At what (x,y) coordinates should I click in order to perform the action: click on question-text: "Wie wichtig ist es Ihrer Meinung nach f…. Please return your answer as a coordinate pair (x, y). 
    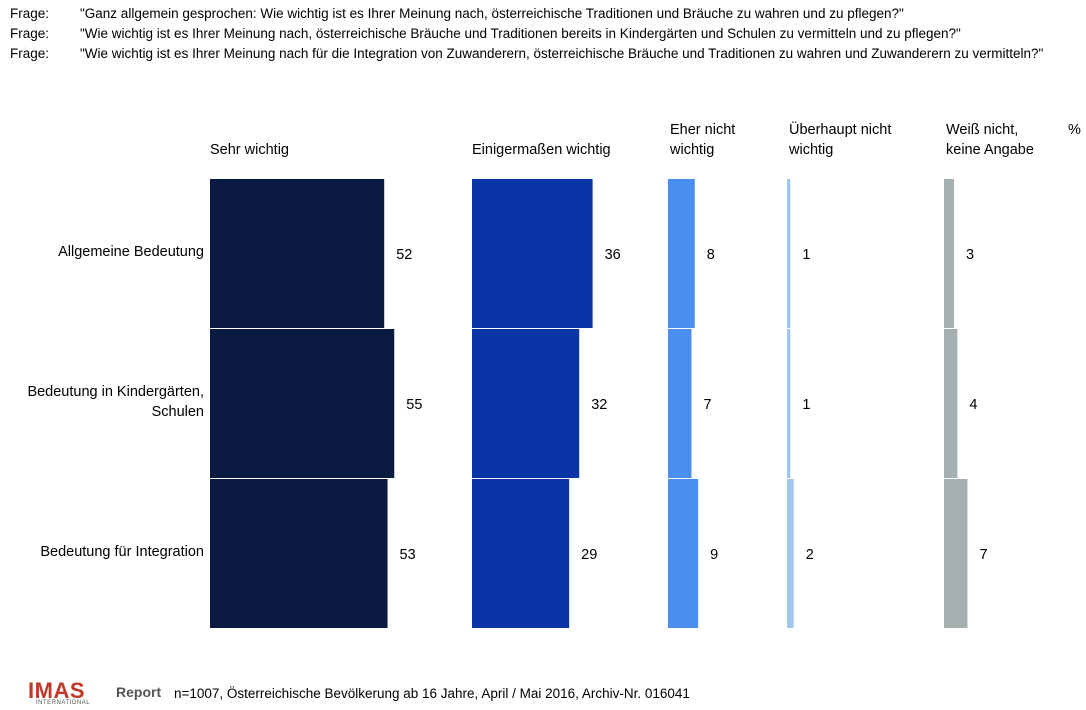
    Looking at the image, I should click on (562, 53).